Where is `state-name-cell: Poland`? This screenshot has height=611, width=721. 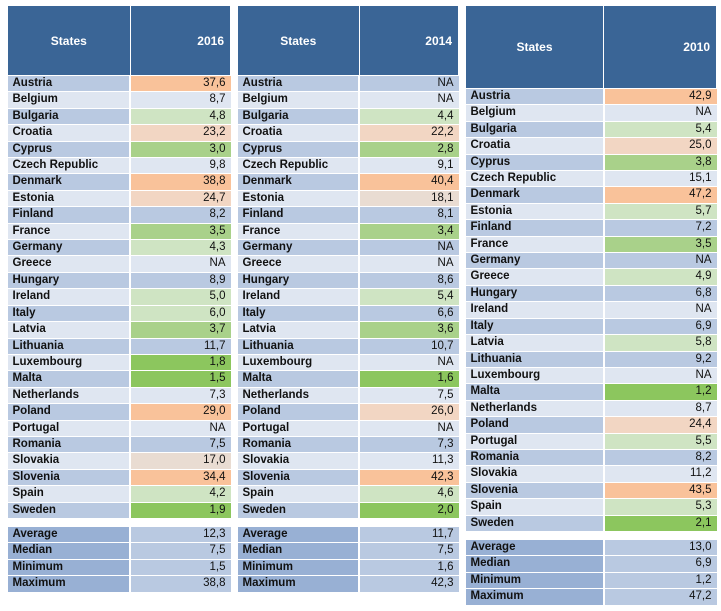
state-name-cell: Poland is located at coordinates (69, 412).